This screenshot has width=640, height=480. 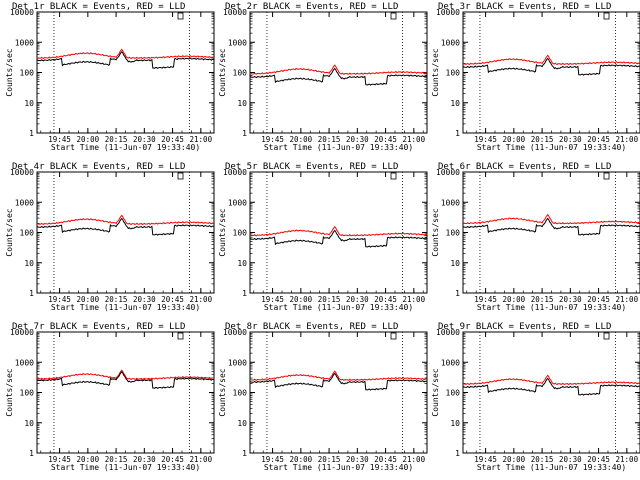 I want to click on panel-title: Det 4r BLACK = Events, RED = LLD, so click(x=98, y=167).